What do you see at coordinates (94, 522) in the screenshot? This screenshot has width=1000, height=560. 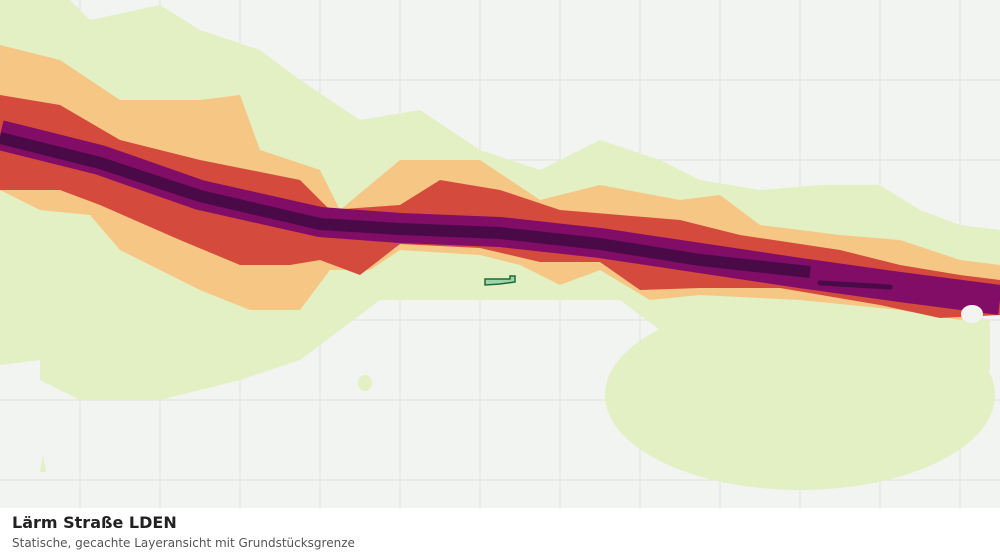 I see `layer-title: Lärm Straße LDEN` at bounding box center [94, 522].